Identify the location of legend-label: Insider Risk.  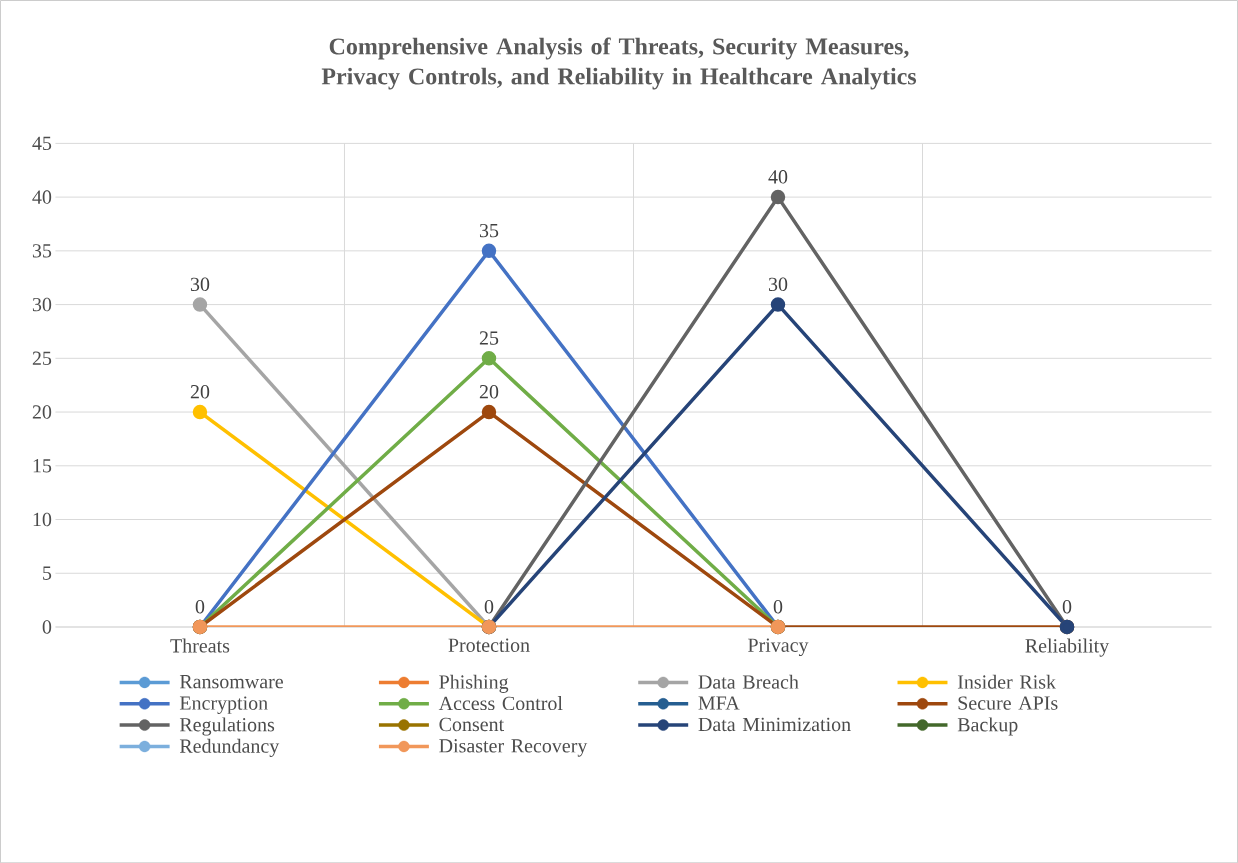
(1007, 681).